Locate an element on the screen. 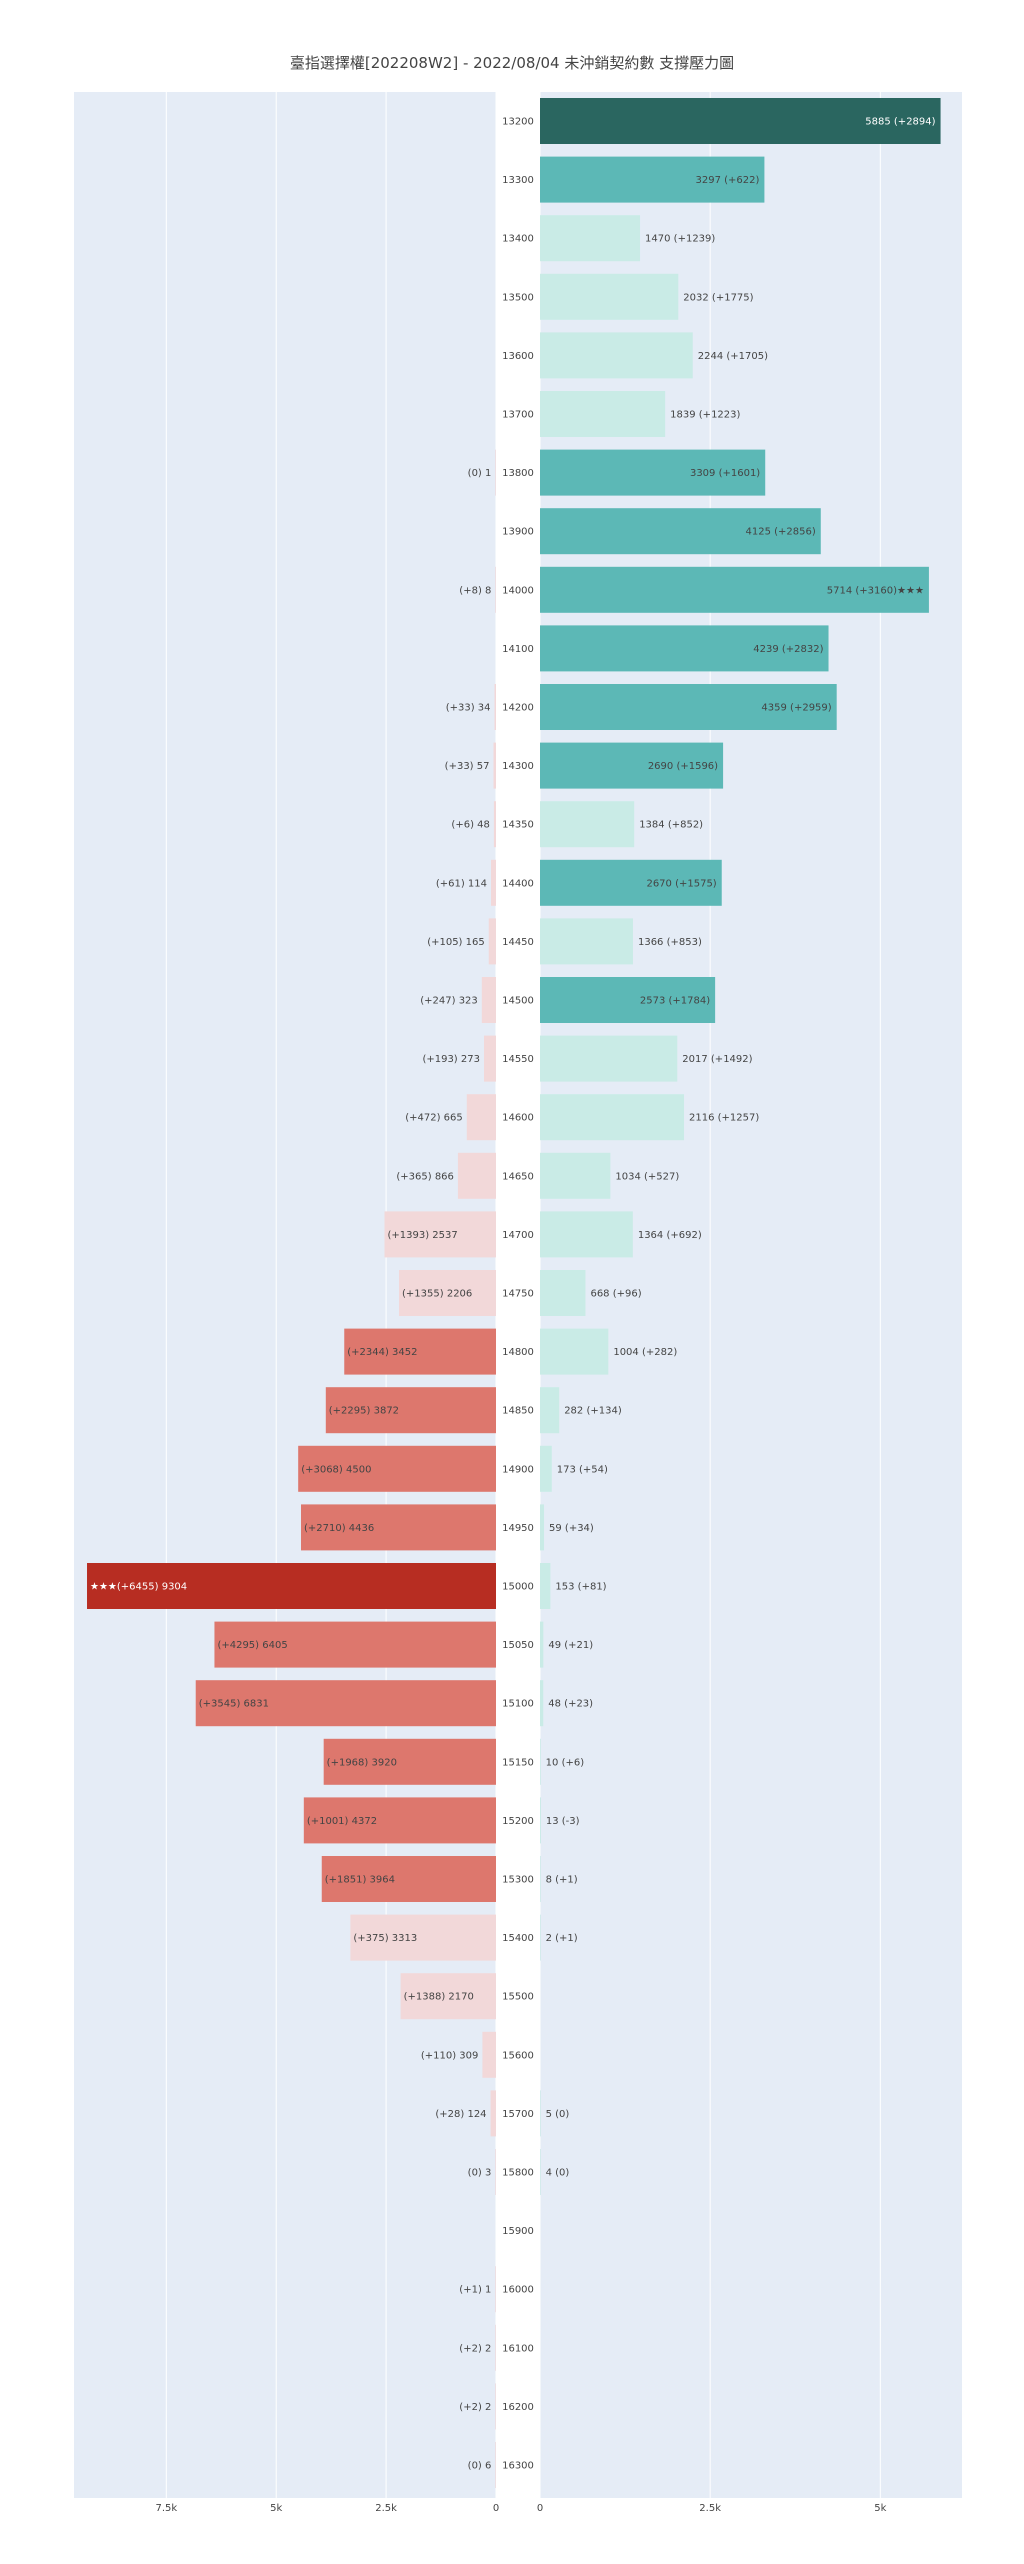 The width and height of the screenshot is (1024, 2564). strike-label: 13700 is located at coordinates (518, 415).